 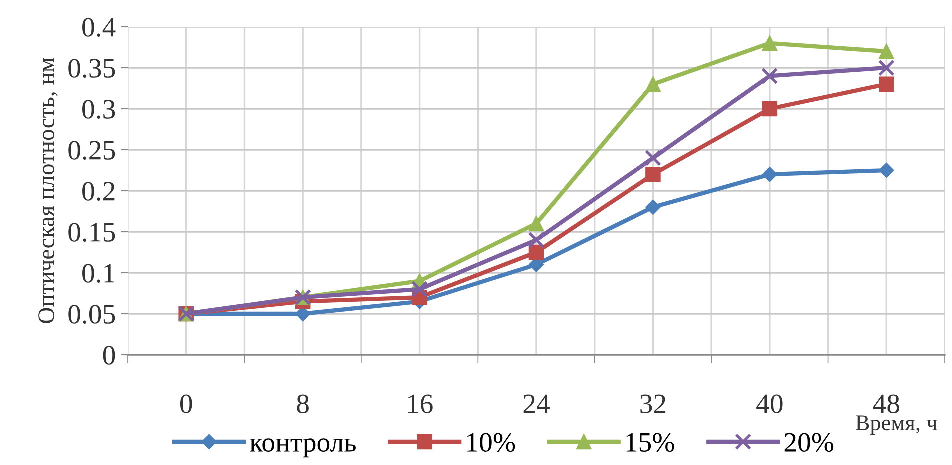 What do you see at coordinates (303, 404) in the screenshot?
I see `x-tick-label: 8` at bounding box center [303, 404].